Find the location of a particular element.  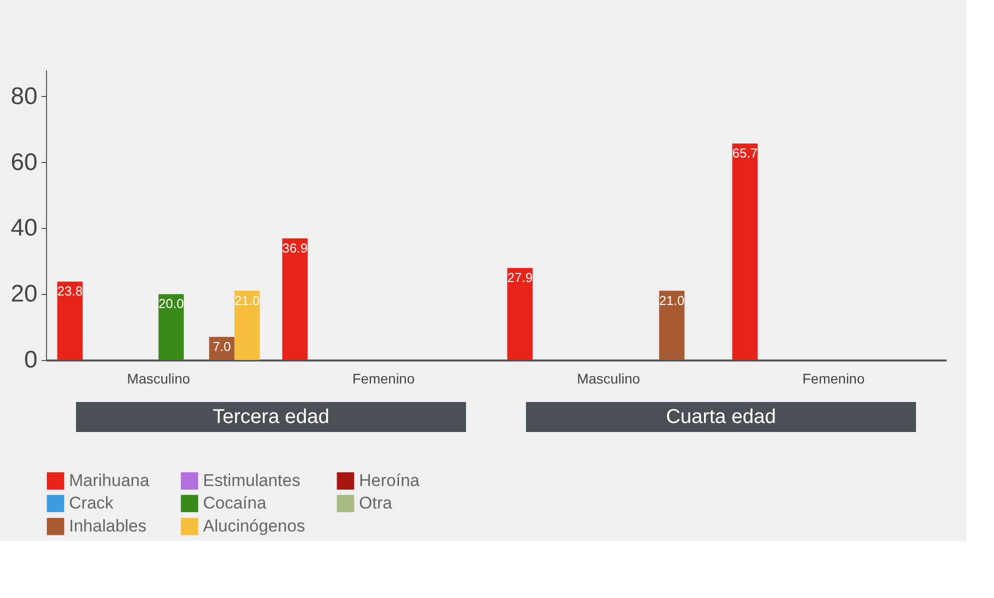

y-tick-label: 40 is located at coordinates (24, 228).